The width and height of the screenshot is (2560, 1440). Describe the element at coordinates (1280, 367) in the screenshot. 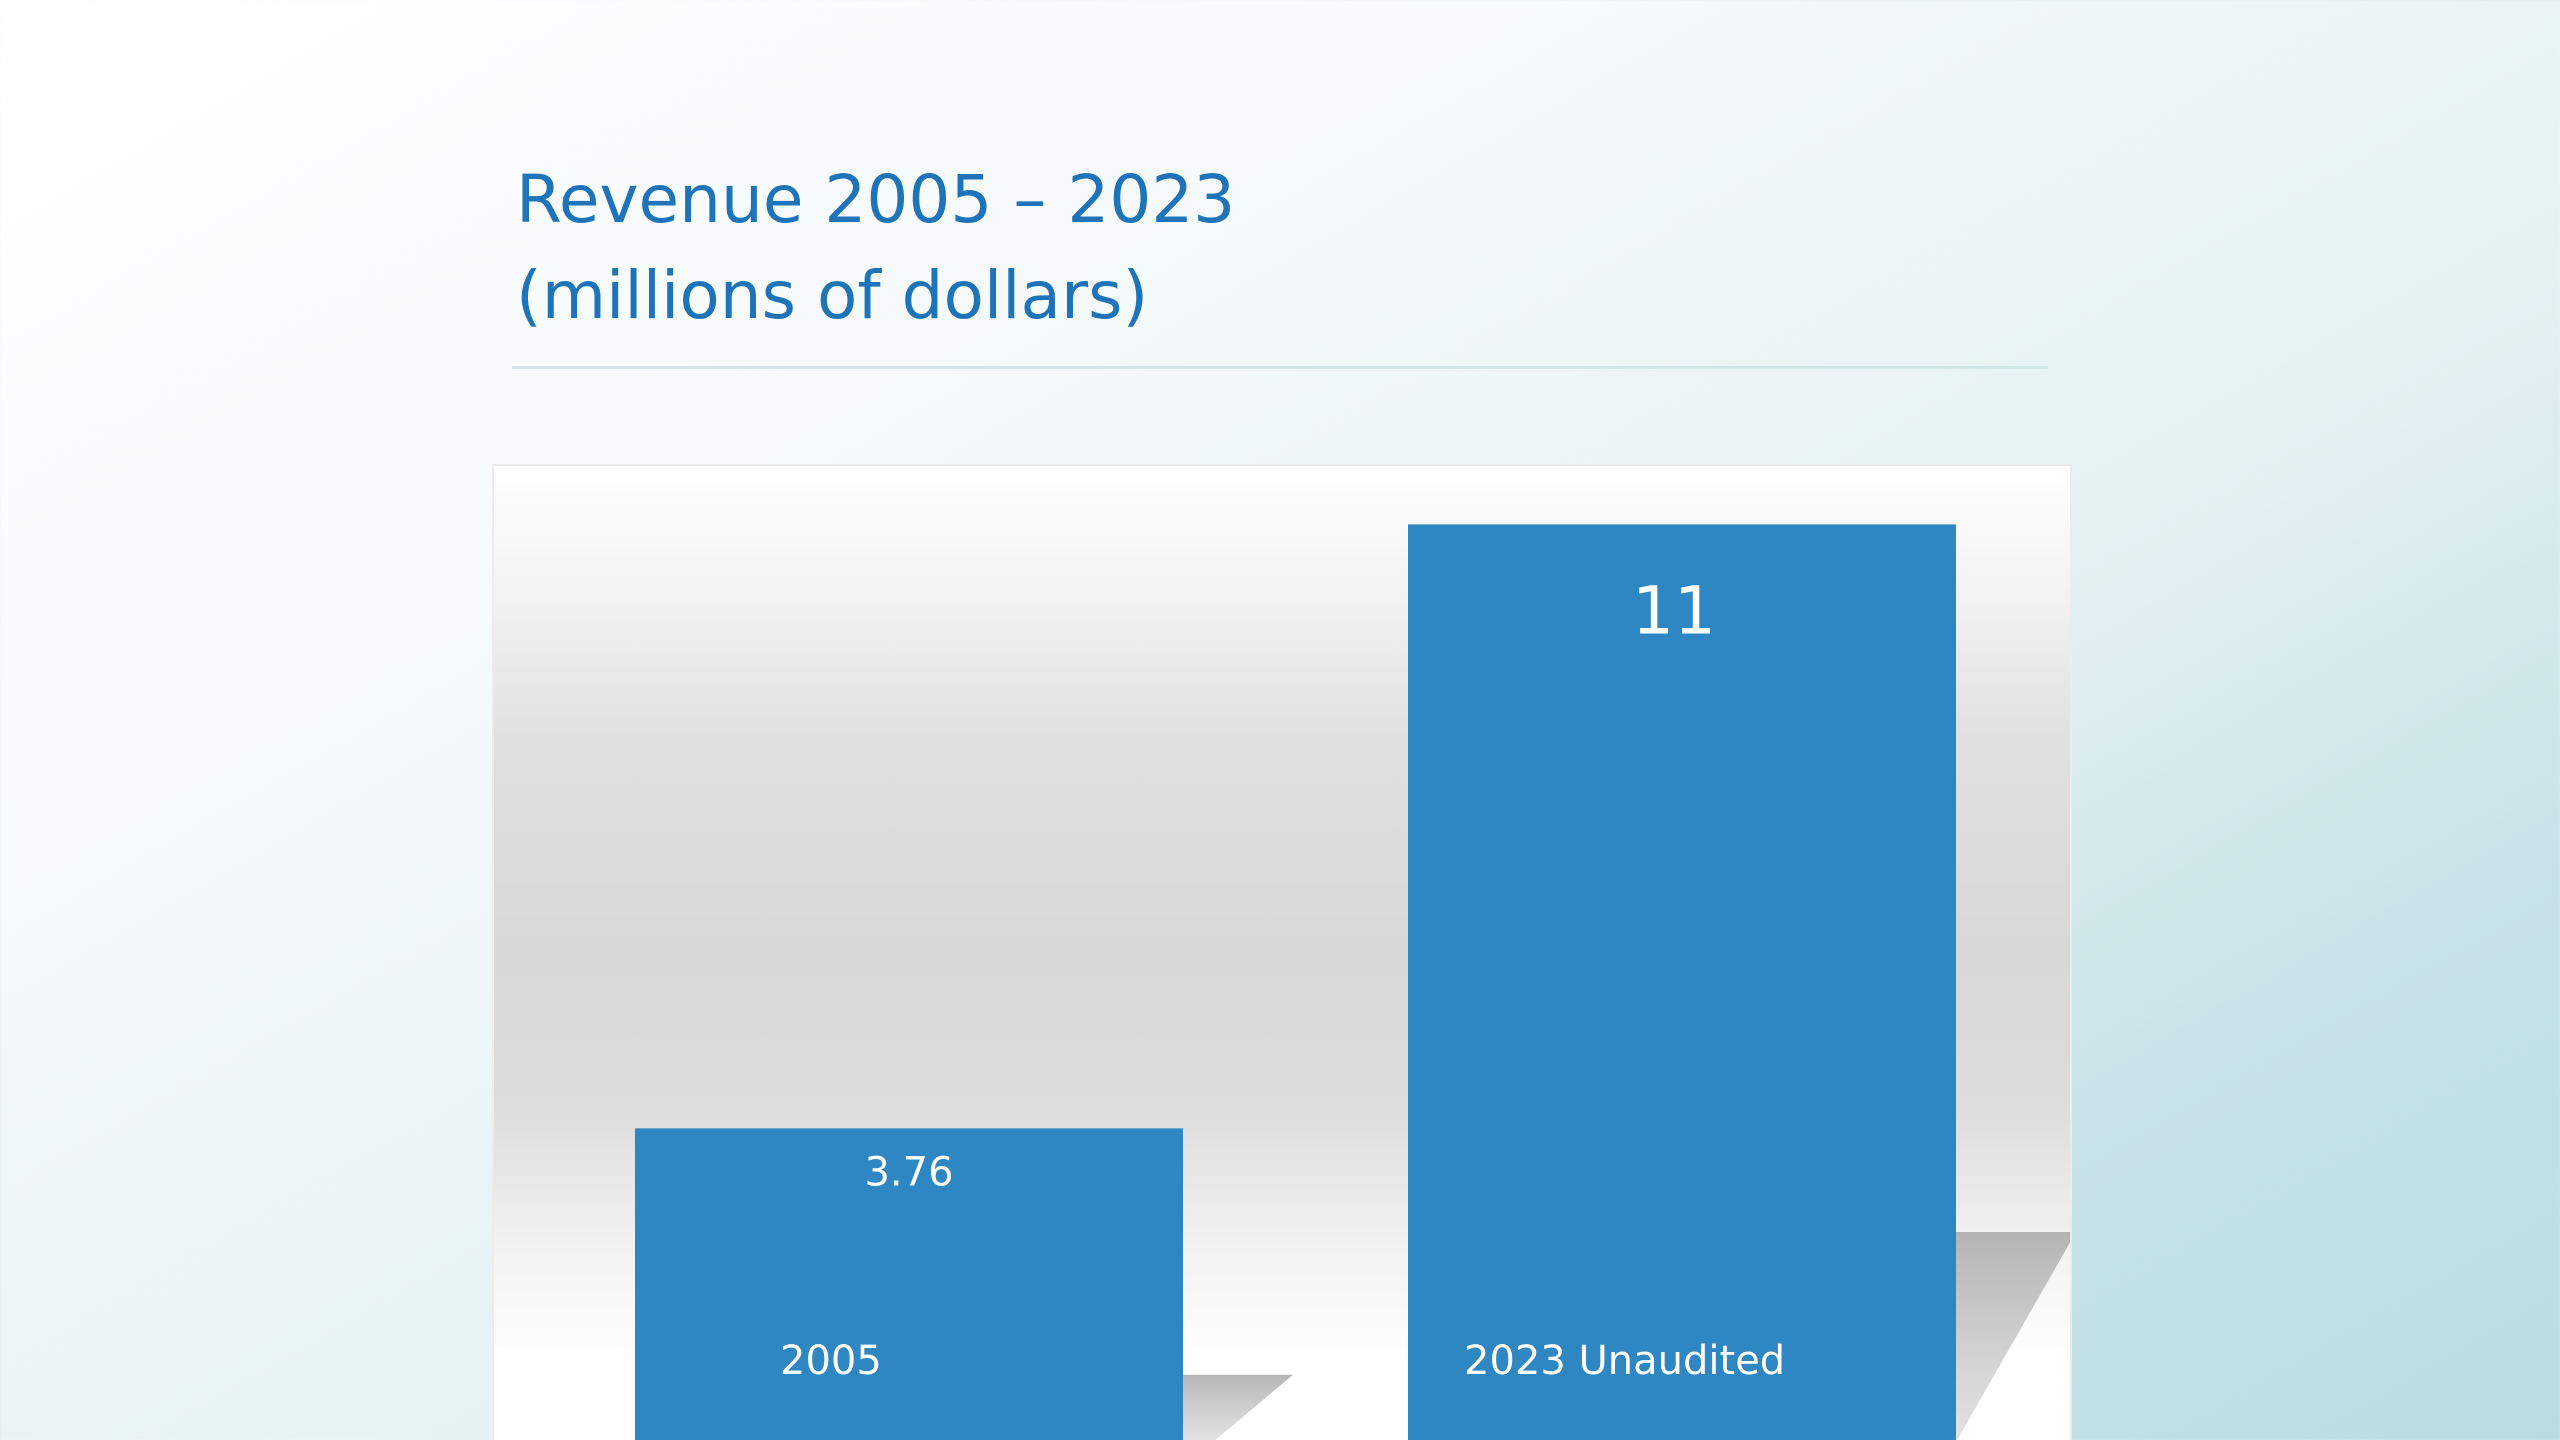

I see `title-divider` at that location.